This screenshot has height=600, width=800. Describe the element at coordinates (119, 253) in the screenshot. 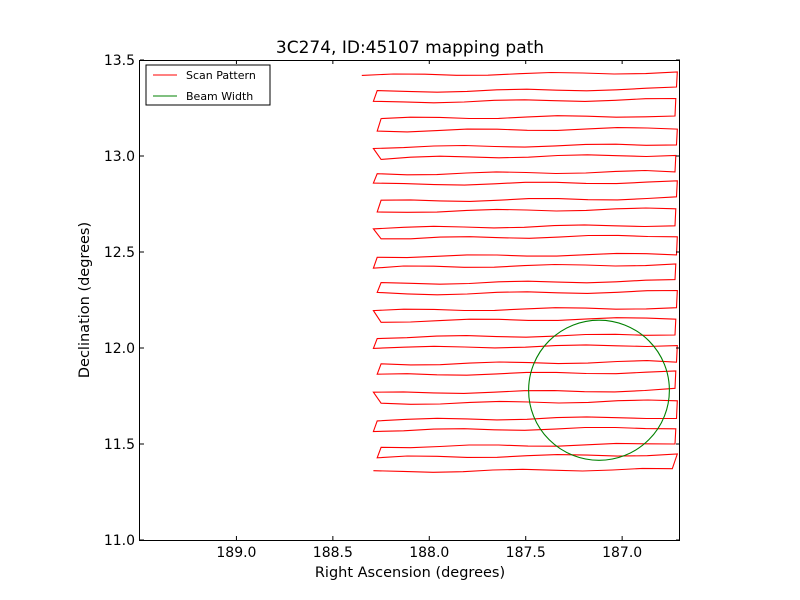

I see `y-tick-label: 12.5` at that location.